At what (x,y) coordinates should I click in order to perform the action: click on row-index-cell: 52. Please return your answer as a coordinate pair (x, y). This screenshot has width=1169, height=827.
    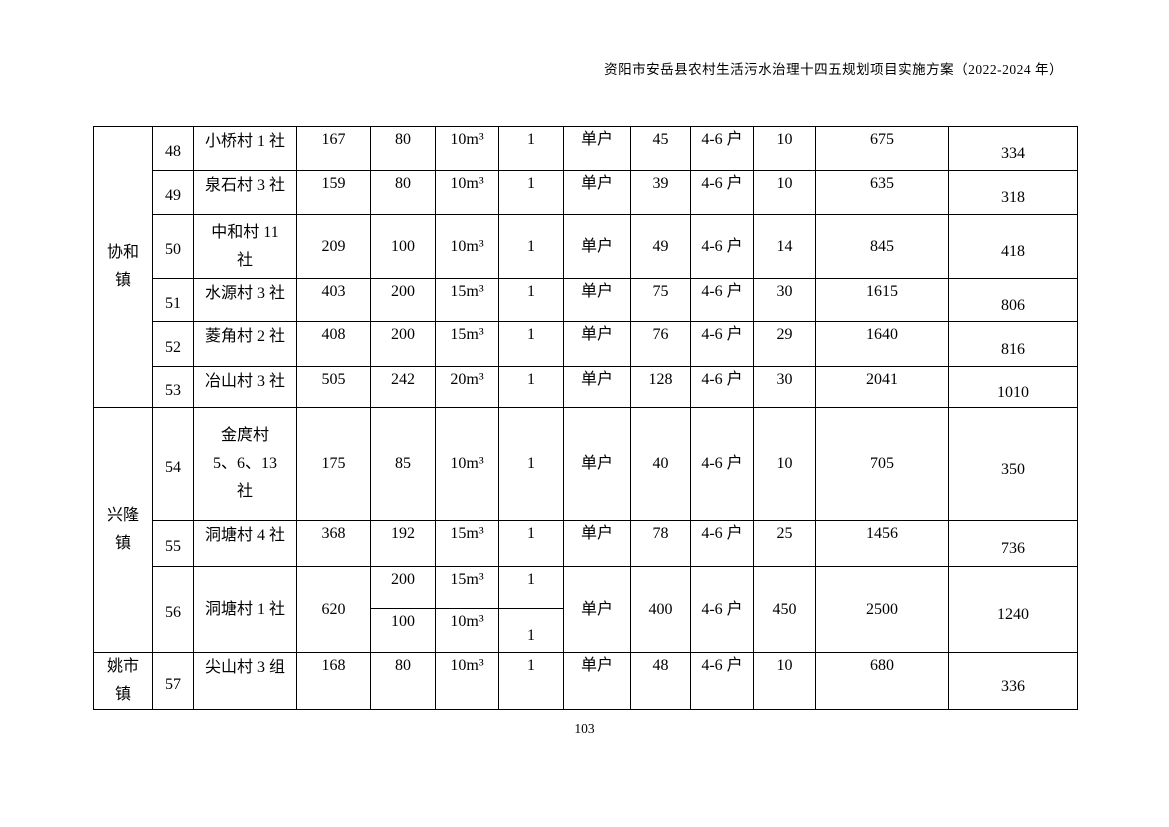
    Looking at the image, I should click on (173, 344).